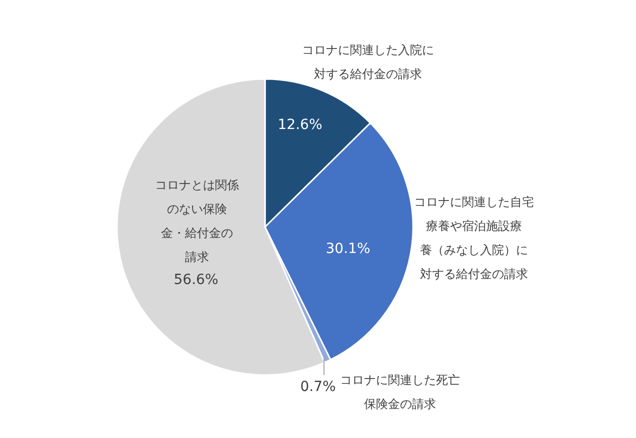 The height and width of the screenshot is (438, 636). What do you see at coordinates (474, 238) in the screenshot?
I see `slice-label: コロナに関連した自宅療養や宿泊施設療養（みなし入院）に対する給付金の請求` at bounding box center [474, 238].